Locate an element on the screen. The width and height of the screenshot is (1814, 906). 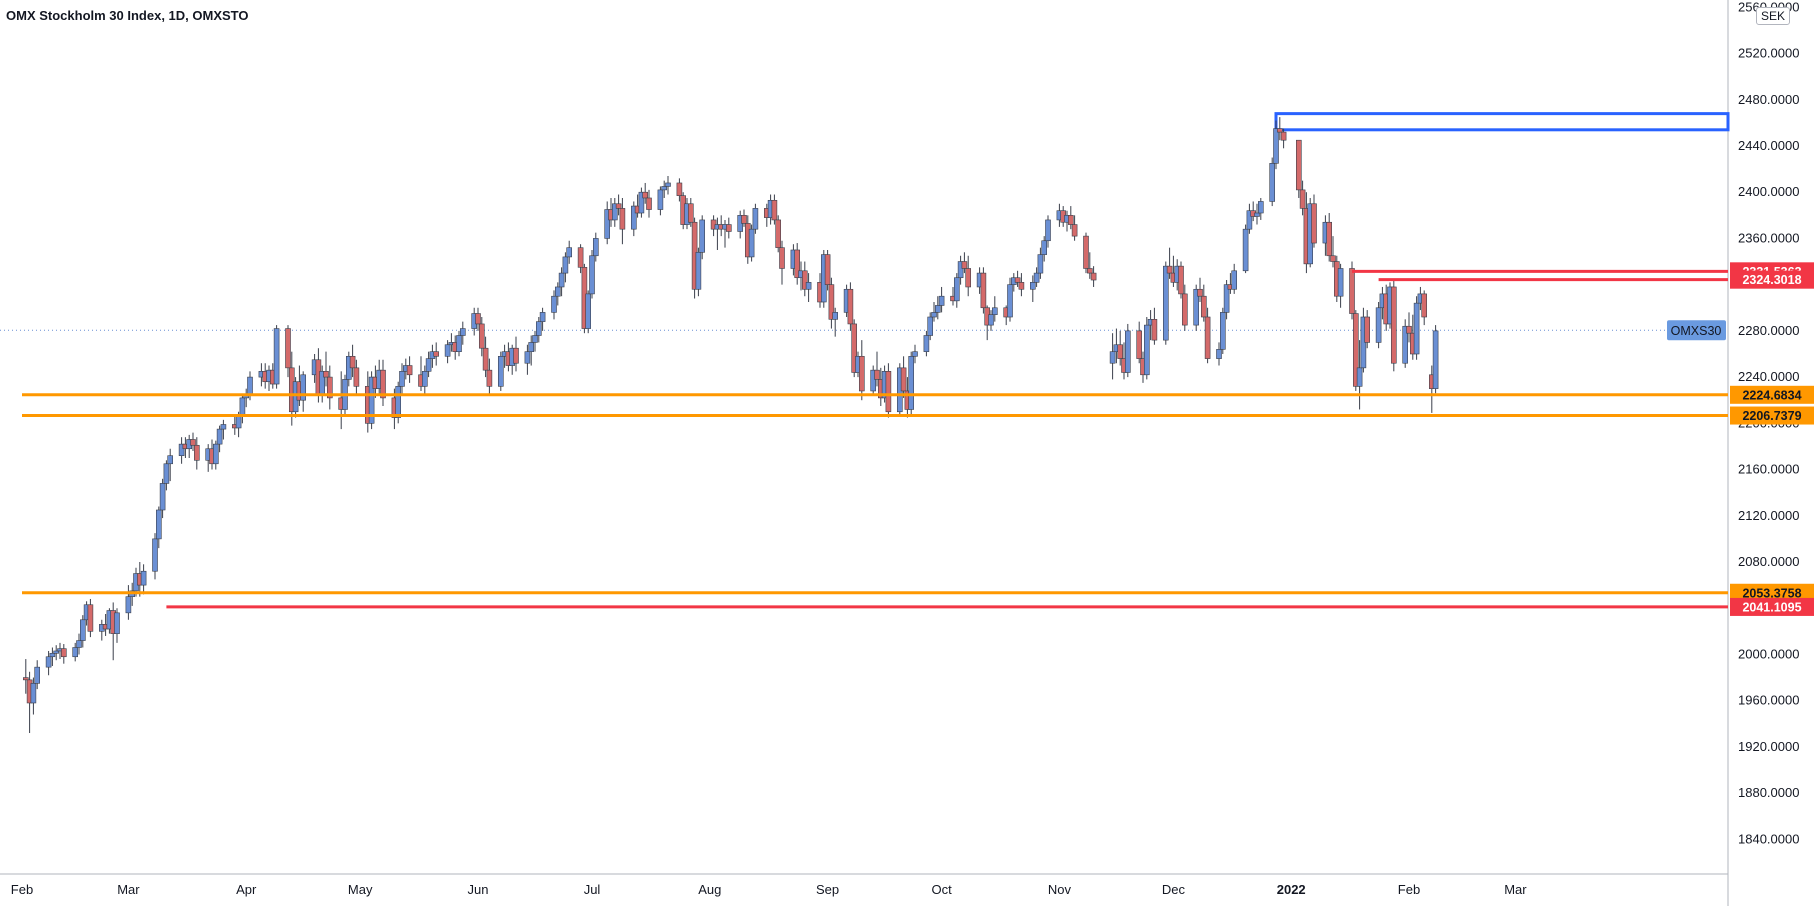
y-tick-label: 1960.0000 is located at coordinates (1768, 700).